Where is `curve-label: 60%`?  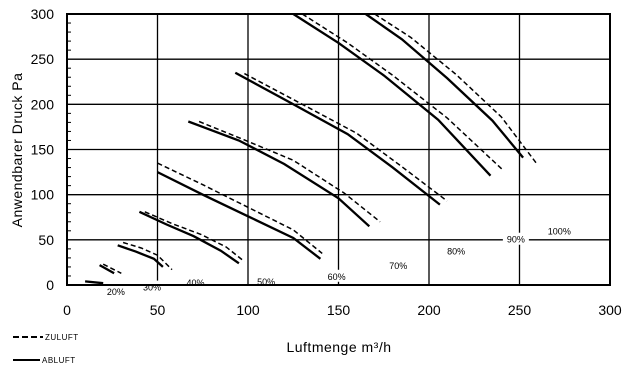
curve-label: 60% is located at coordinates (337, 277).